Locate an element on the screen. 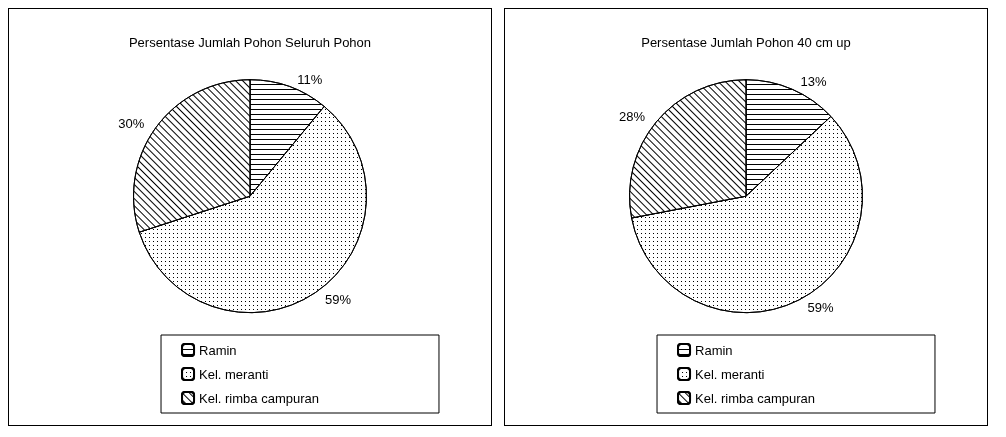 The height and width of the screenshot is (437, 1006). data-label: 30% is located at coordinates (131, 123).